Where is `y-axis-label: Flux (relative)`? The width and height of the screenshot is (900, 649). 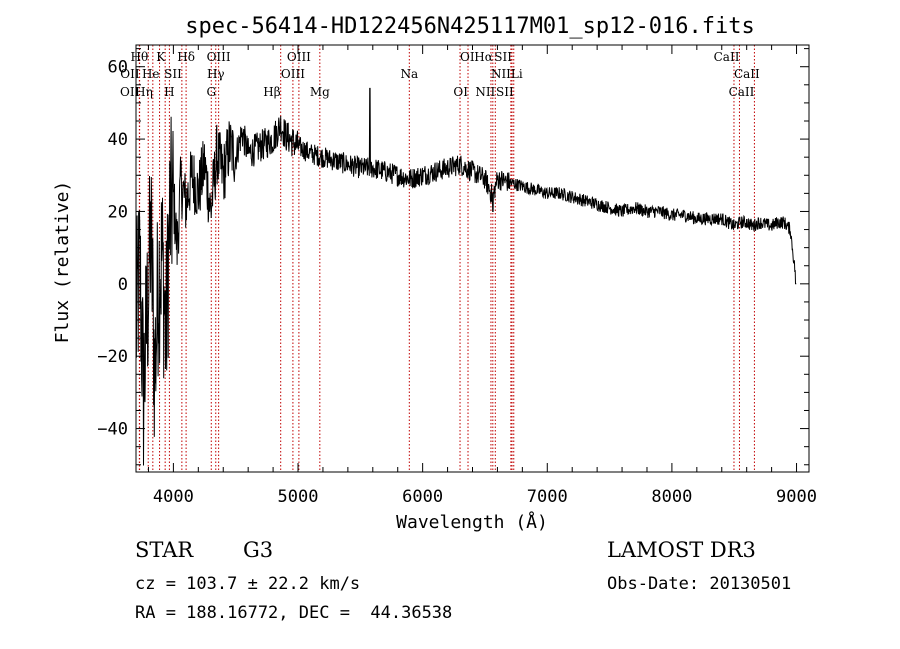
y-axis-label: Flux (relative) is located at coordinates (62, 262).